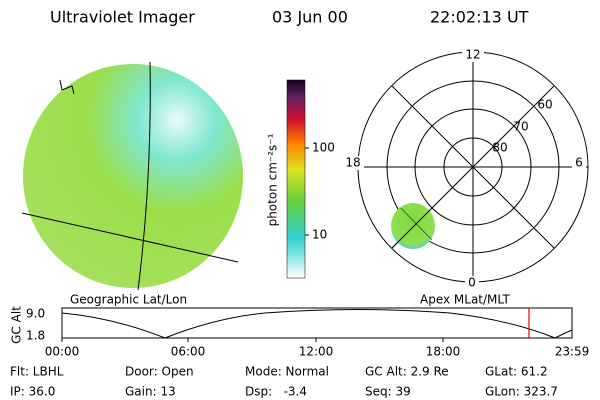 This screenshot has height=400, width=600. Describe the element at coordinates (35, 336) in the screenshot. I see `timeline-y-label: 1.8` at that location.